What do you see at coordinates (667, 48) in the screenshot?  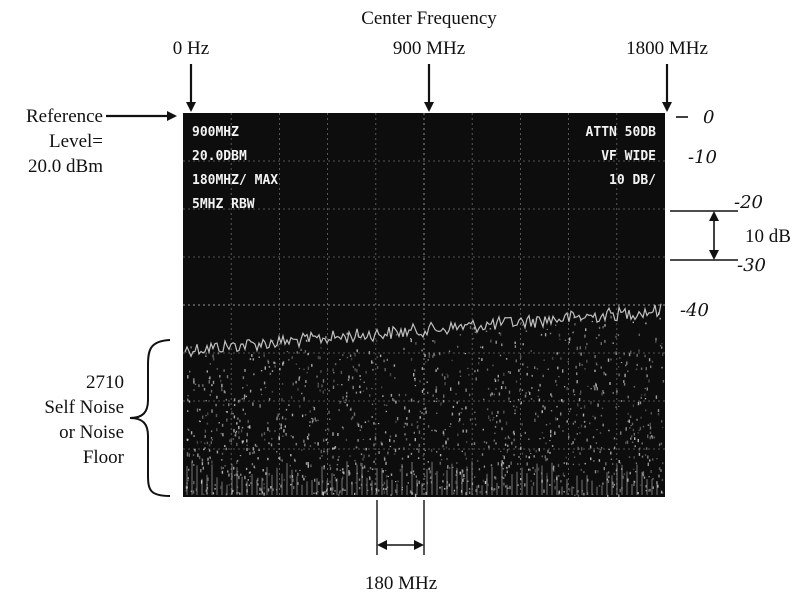 I see `max-value-label: 1800 MHz` at bounding box center [667, 48].